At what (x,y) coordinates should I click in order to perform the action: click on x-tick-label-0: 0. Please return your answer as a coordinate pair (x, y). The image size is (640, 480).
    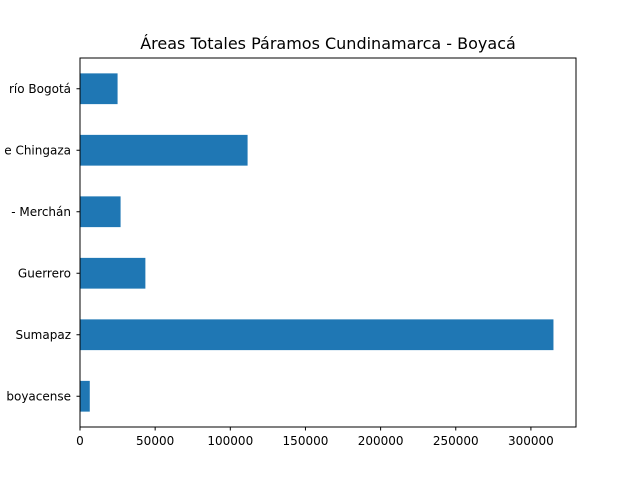
    Looking at the image, I should click on (80, 441).